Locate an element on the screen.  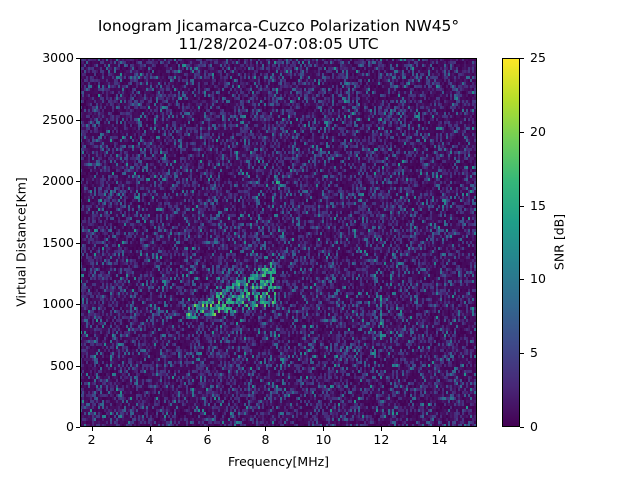
x-tick-label: 4 is located at coordinates (149, 439).